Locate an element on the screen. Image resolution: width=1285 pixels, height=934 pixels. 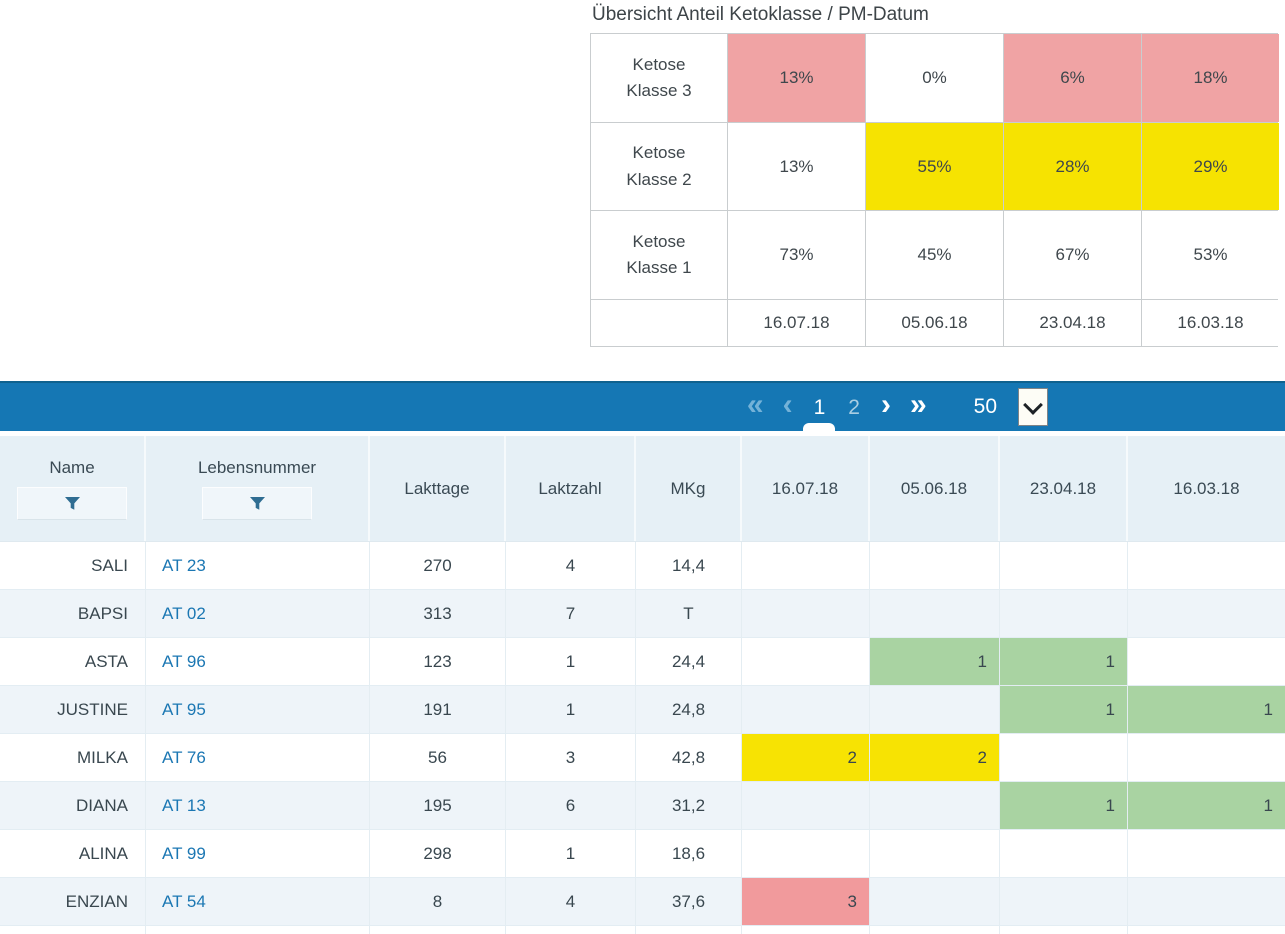
column-header-05-06-18: 05.06.18 is located at coordinates (935, 488).